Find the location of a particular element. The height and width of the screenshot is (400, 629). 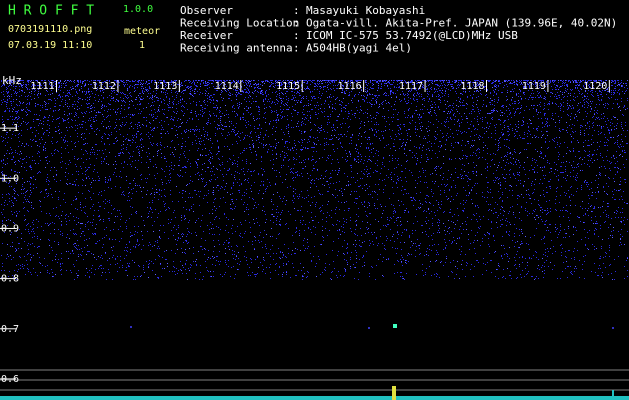

meteor-label: meteor is located at coordinates (142, 31).